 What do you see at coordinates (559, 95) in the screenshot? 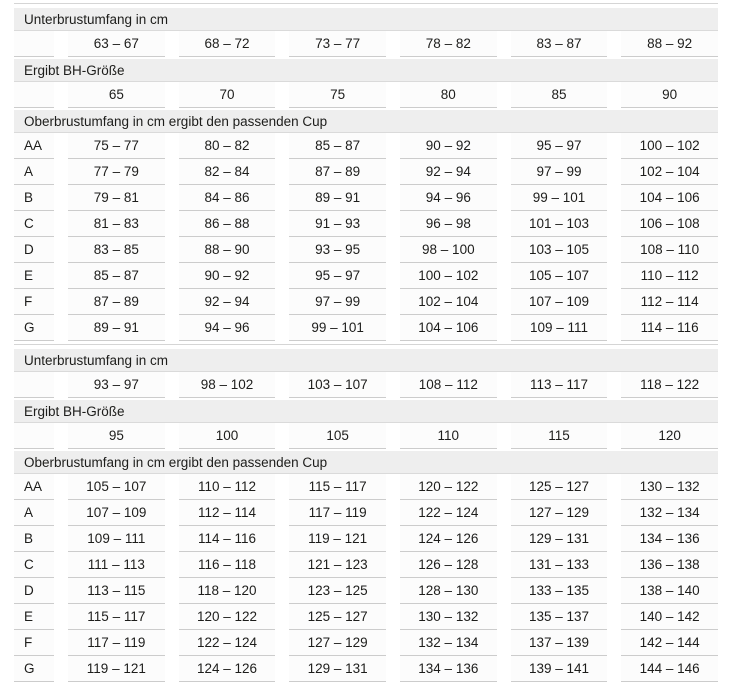
I see `band-size-cell: 85` at bounding box center [559, 95].